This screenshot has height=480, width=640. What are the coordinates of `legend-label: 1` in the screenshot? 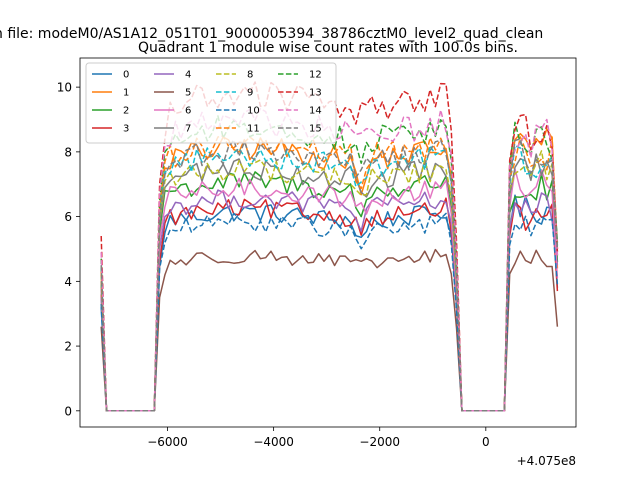 It's located at (126, 93).